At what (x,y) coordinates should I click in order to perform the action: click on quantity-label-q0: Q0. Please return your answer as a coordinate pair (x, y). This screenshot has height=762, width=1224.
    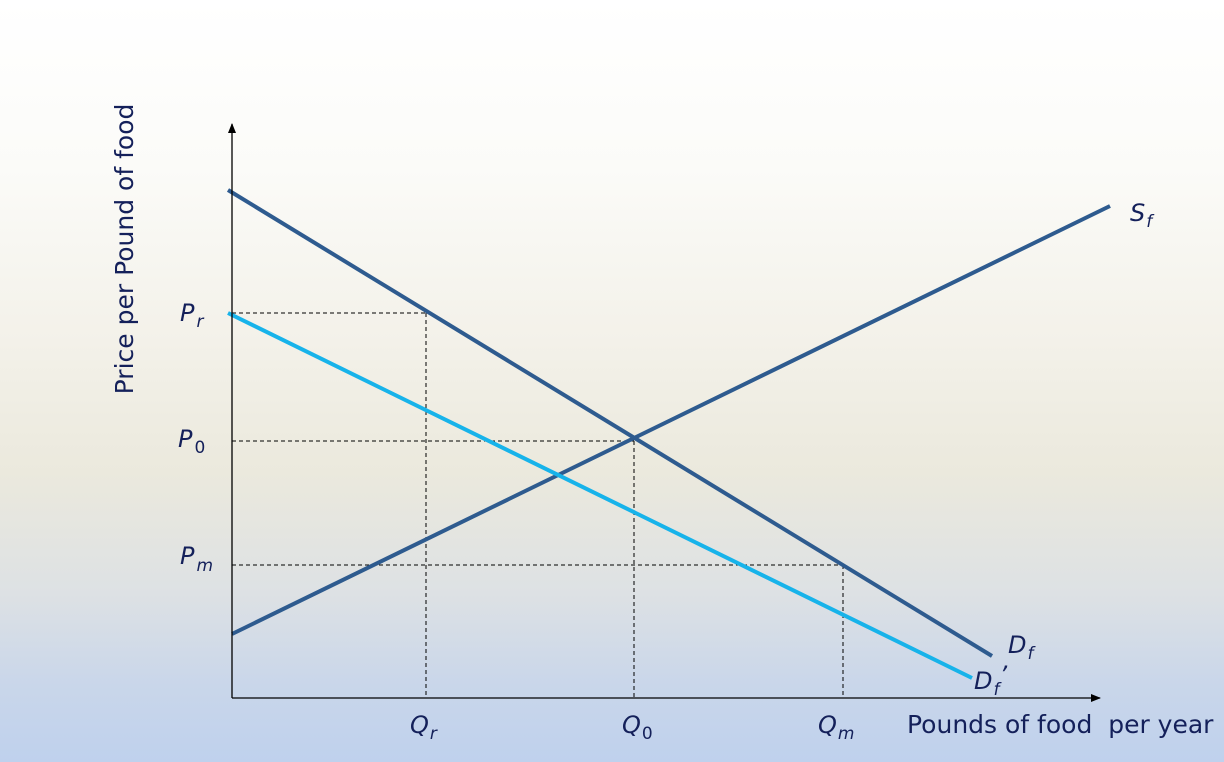
    Looking at the image, I should click on (637, 727).